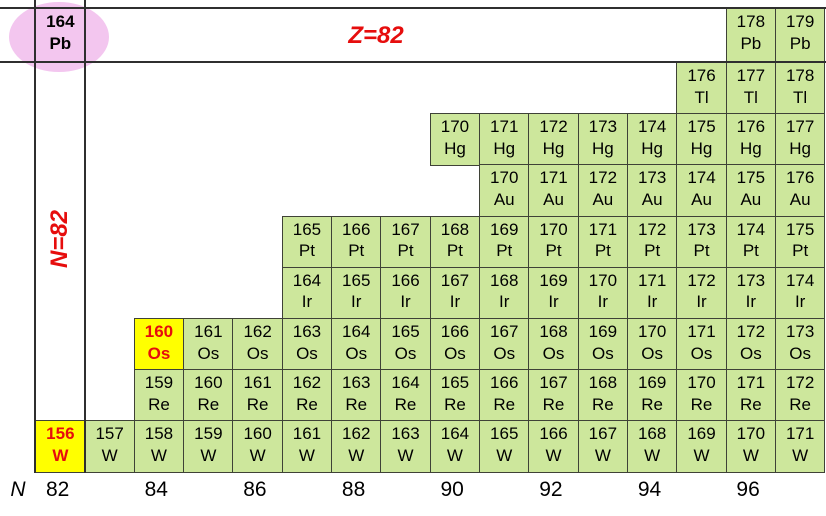 The height and width of the screenshot is (516, 826). I want to click on element-symbol: Pb, so click(751, 43).